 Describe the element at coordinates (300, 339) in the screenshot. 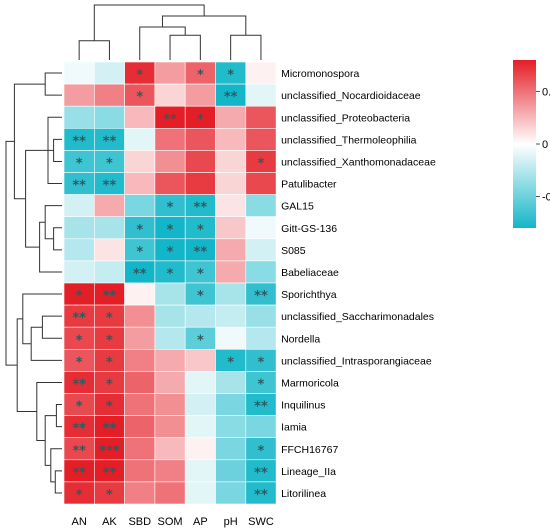

I see `row-label: Nordella` at that location.